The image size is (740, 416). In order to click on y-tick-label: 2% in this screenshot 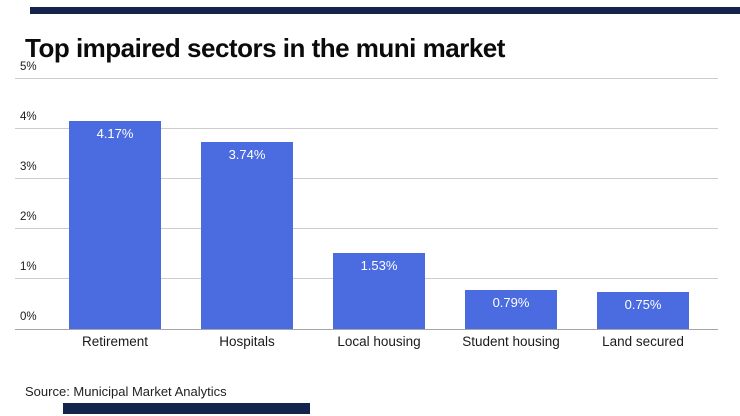, I will do `click(28, 217)`.